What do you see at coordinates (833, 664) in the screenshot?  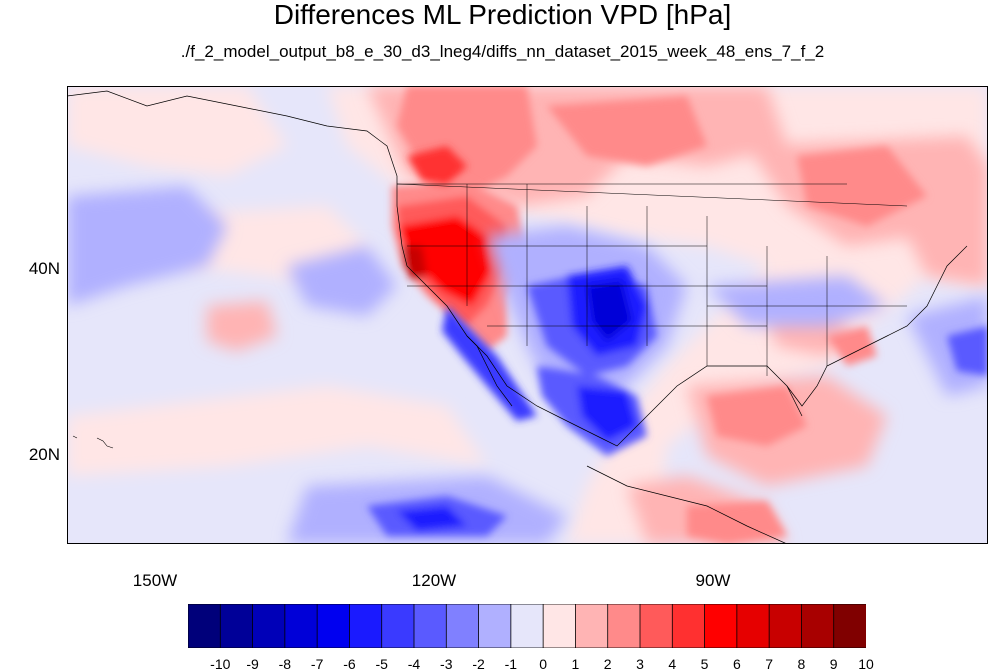 I see `colorbar-tick-label: 9` at bounding box center [833, 664].